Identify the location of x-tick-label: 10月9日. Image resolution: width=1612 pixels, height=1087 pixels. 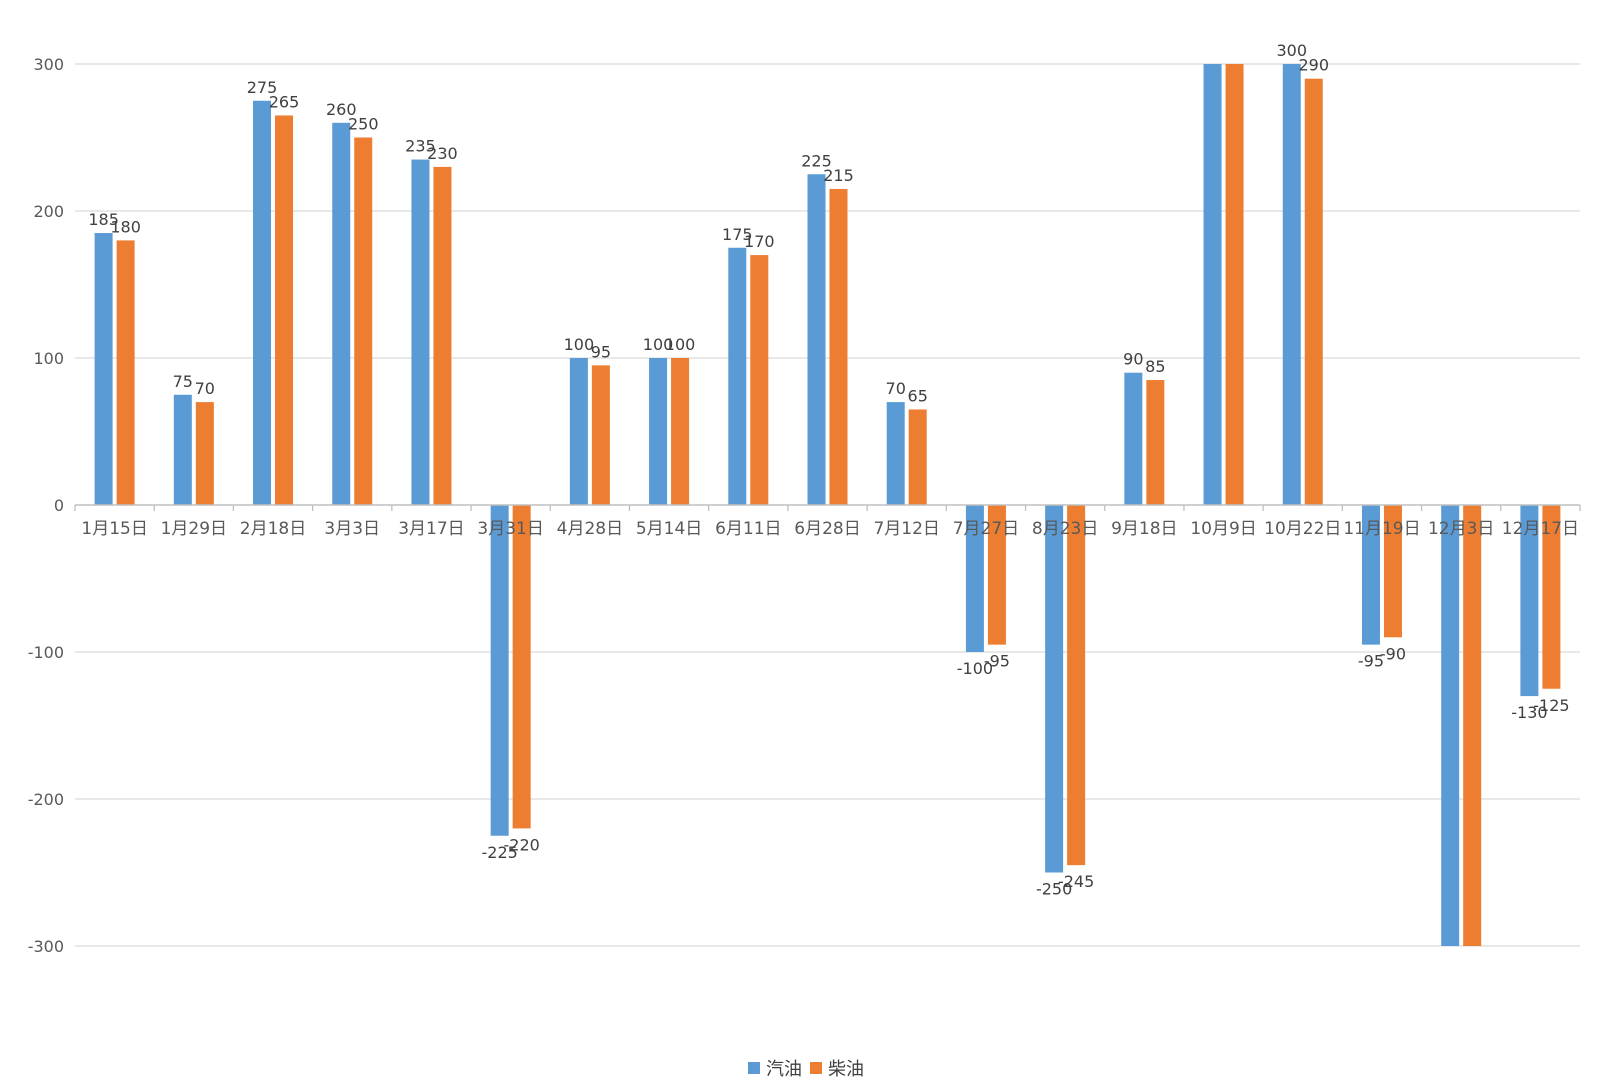
(1223, 529).